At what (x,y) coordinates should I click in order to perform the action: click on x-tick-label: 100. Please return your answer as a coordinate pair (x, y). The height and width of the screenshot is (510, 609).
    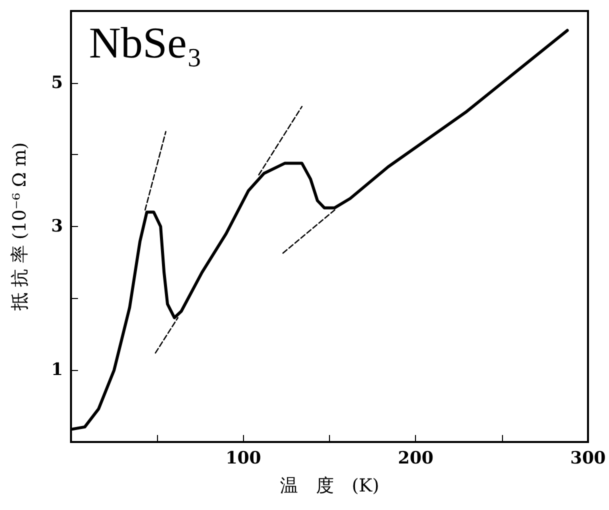
    Looking at the image, I should click on (244, 458).